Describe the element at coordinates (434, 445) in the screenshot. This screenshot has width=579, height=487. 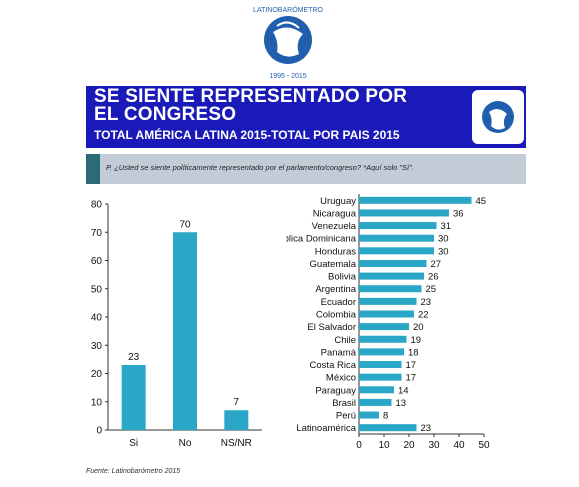
I see `x-tick-label: 30` at that location.